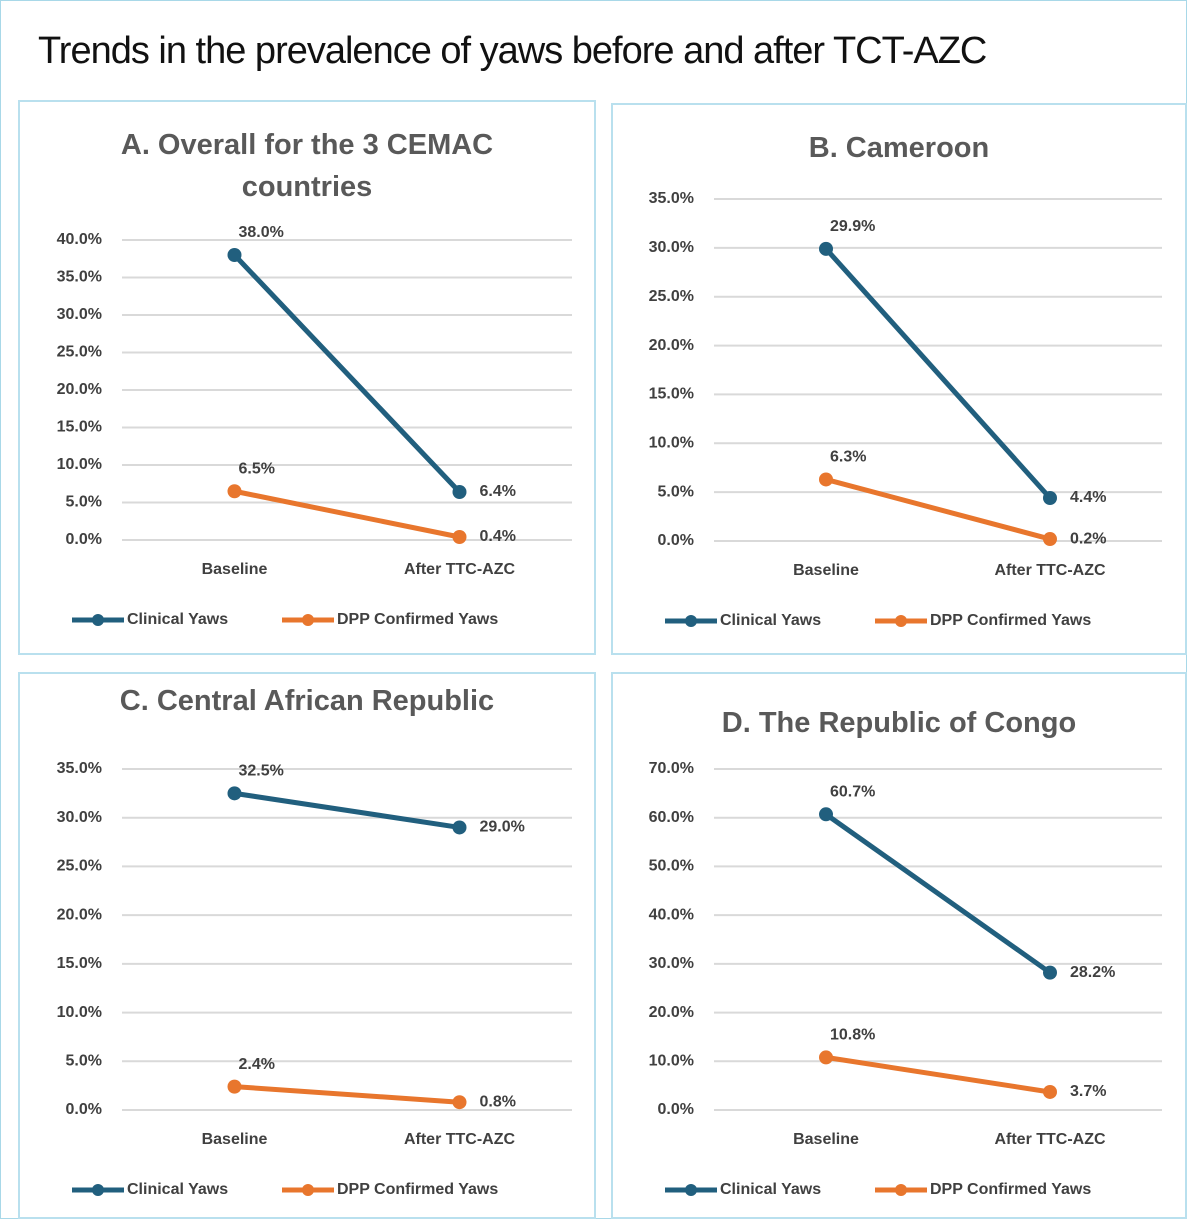  I want to click on y-tick-label: 40.0%, so click(671, 914).